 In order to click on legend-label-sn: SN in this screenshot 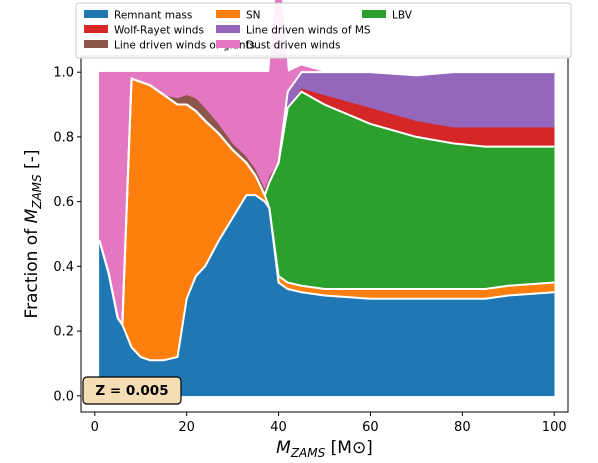, I will do `click(253, 16)`.